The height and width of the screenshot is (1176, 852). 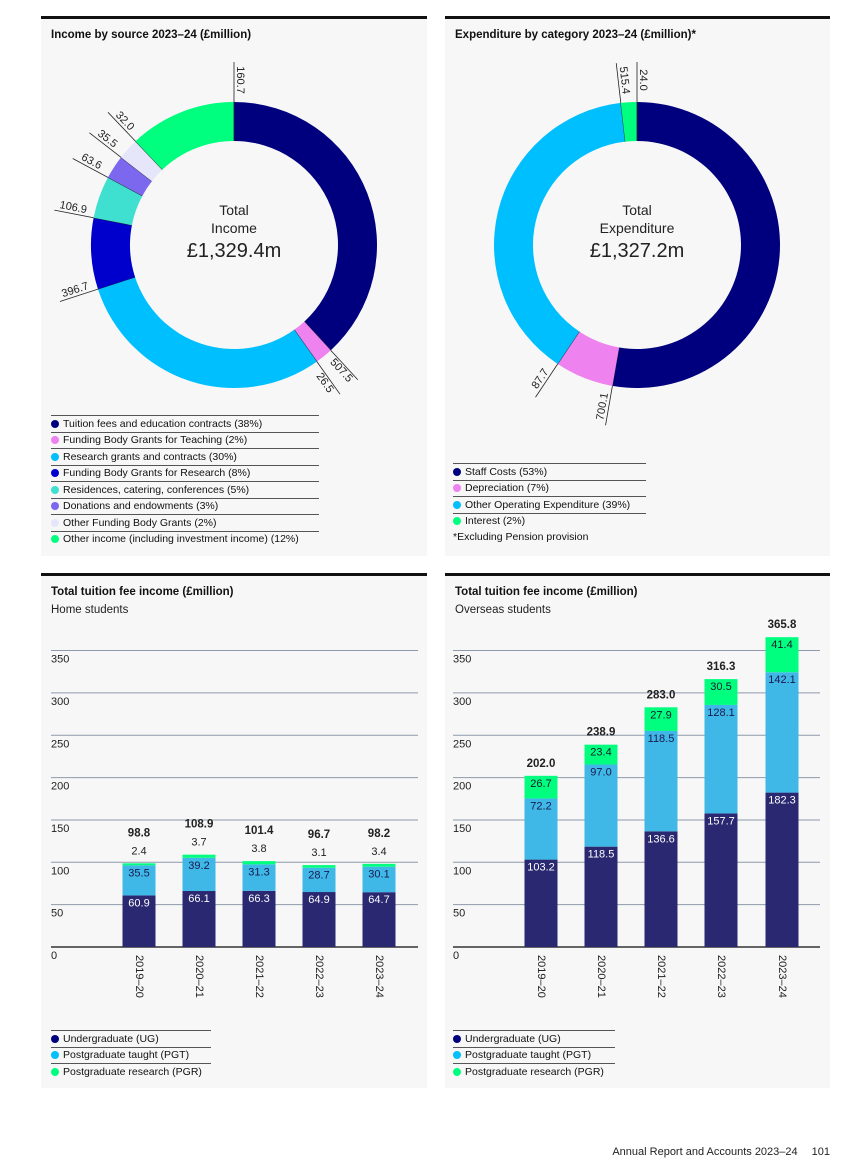 What do you see at coordinates (661, 976) in the screenshot?
I see `x-category-label: 2021–22` at bounding box center [661, 976].